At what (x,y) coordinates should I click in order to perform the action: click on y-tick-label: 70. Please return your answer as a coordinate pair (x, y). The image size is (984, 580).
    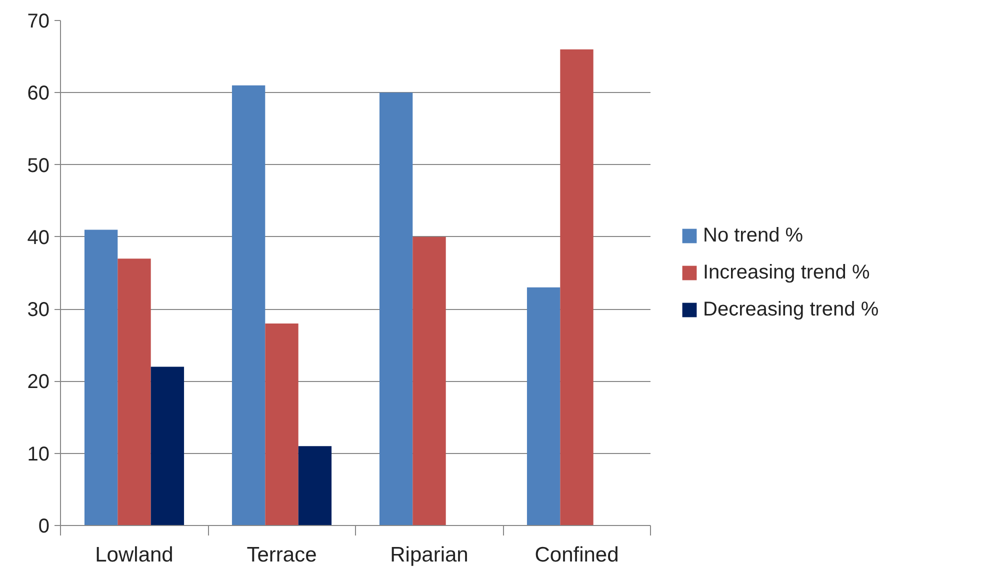
    Looking at the image, I should click on (38, 21).